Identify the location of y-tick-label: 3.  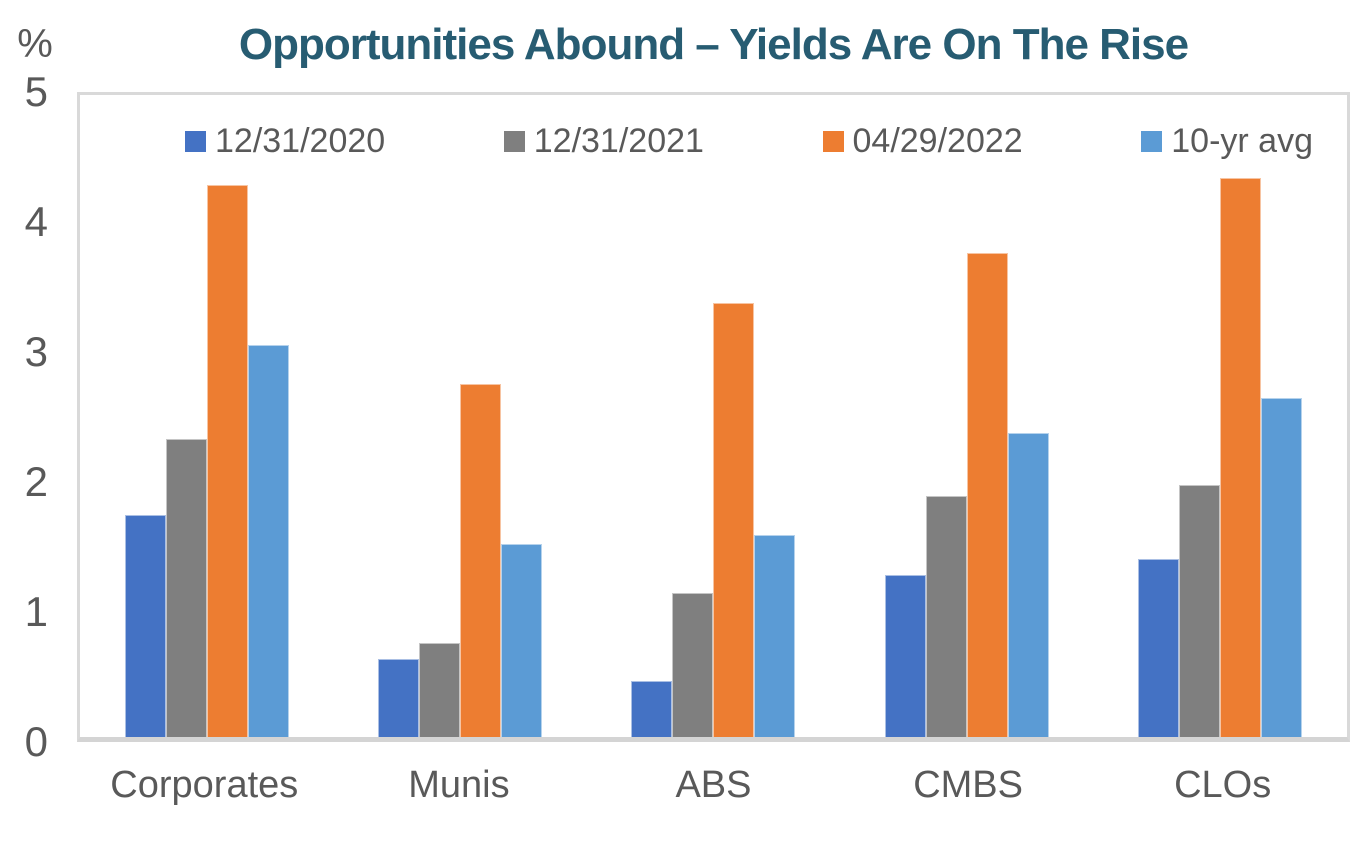
(36, 351).